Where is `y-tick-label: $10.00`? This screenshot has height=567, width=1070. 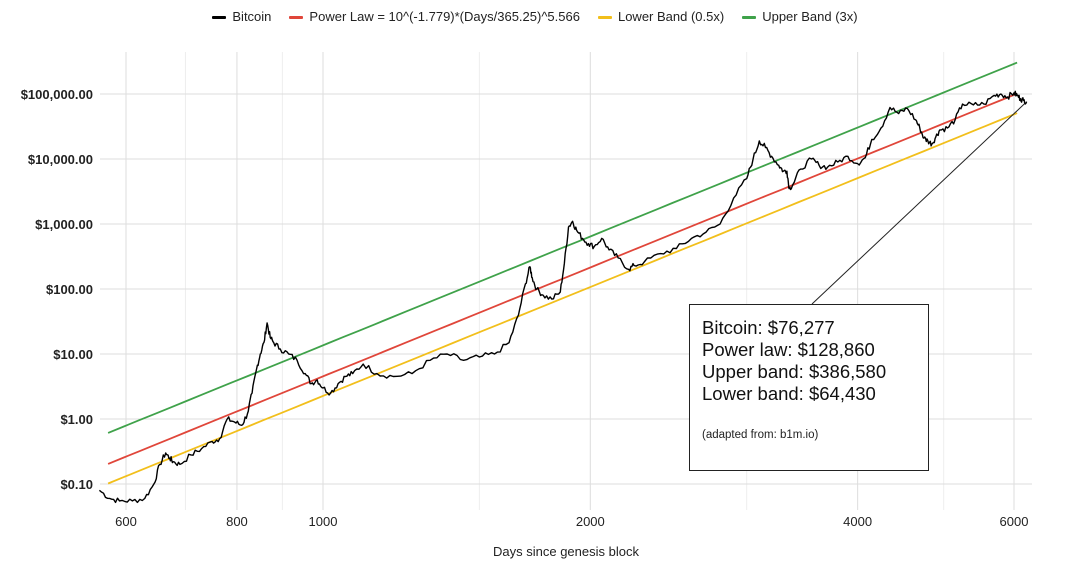 y-tick-label: $10.00 is located at coordinates (73, 354).